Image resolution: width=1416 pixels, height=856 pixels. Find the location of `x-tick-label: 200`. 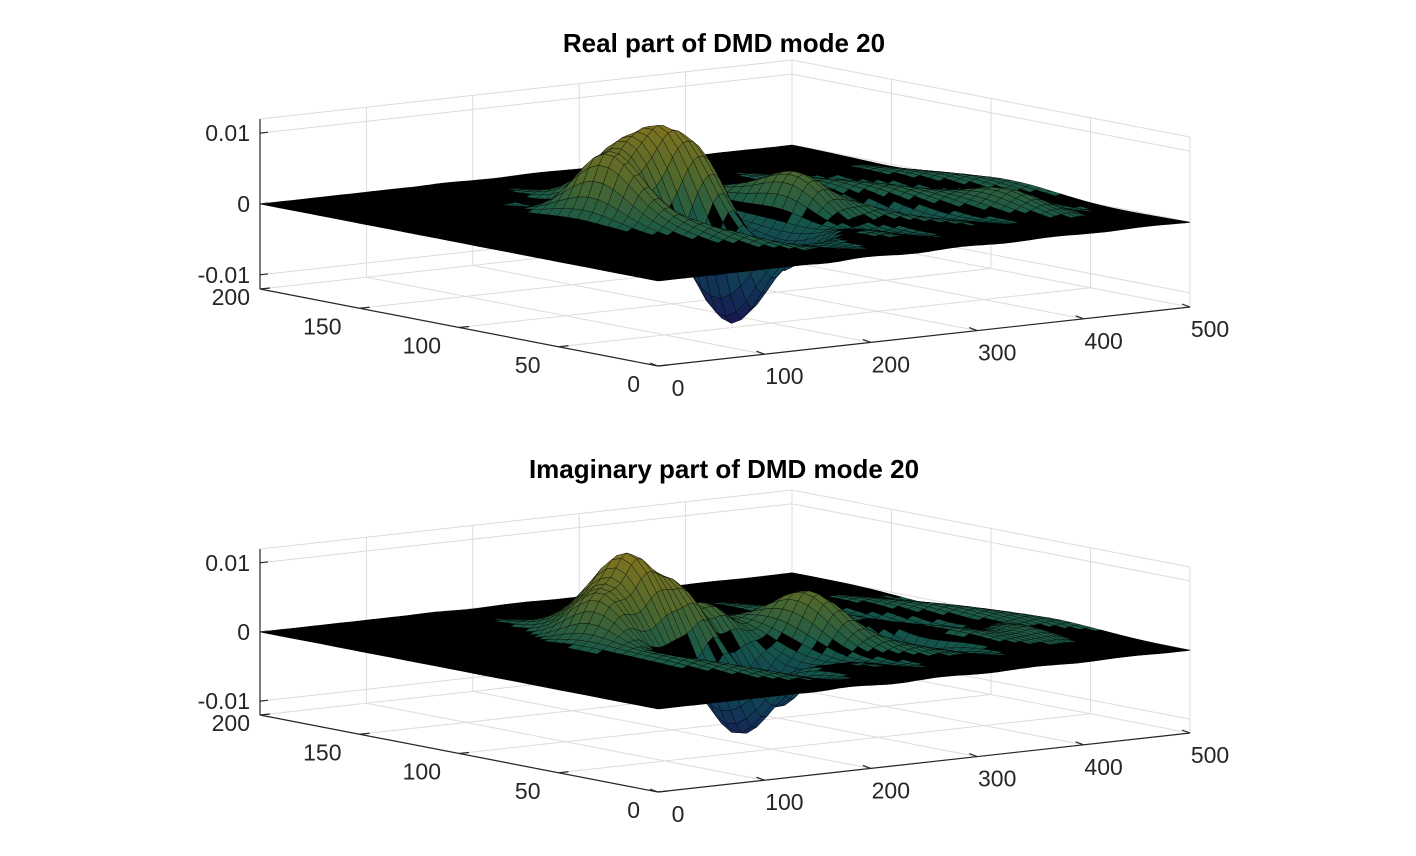

x-tick-label: 200 is located at coordinates (891, 364).